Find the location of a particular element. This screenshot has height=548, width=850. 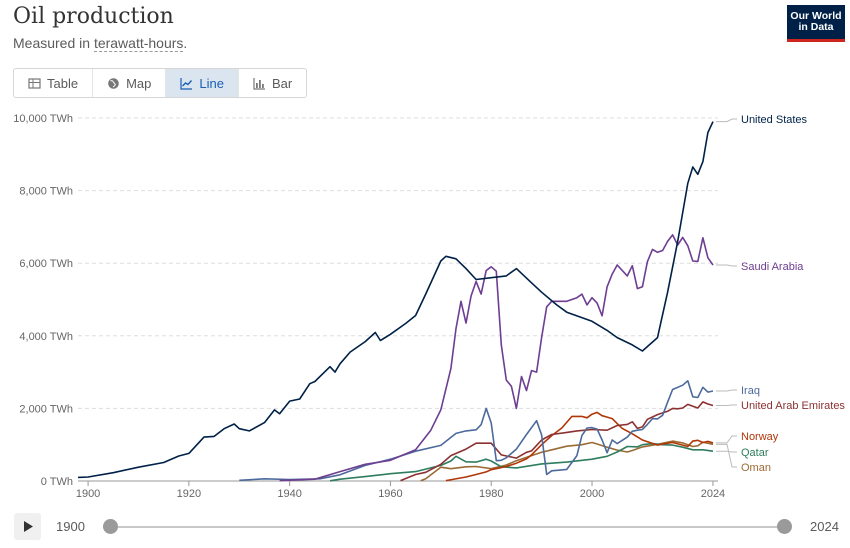

y-tick-label: 4,000 TWh is located at coordinates (46, 337).